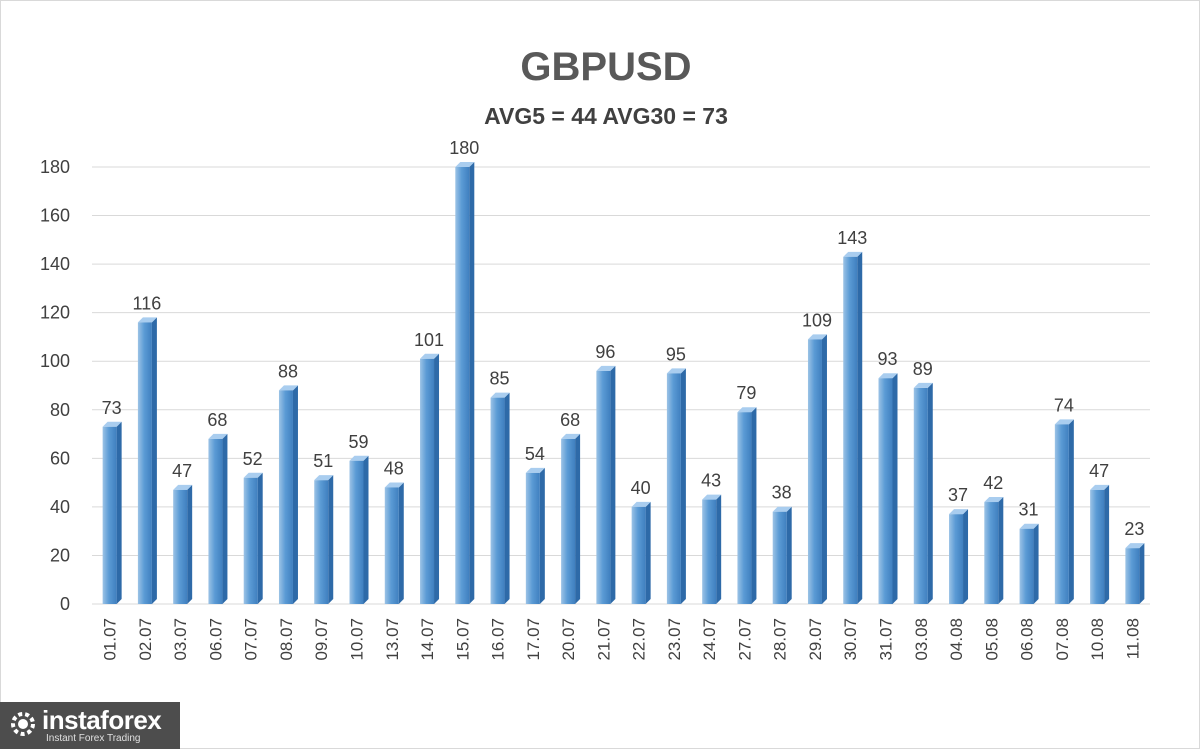  Describe the element at coordinates (55, 264) in the screenshot. I see `y-tick-label: 140` at that location.